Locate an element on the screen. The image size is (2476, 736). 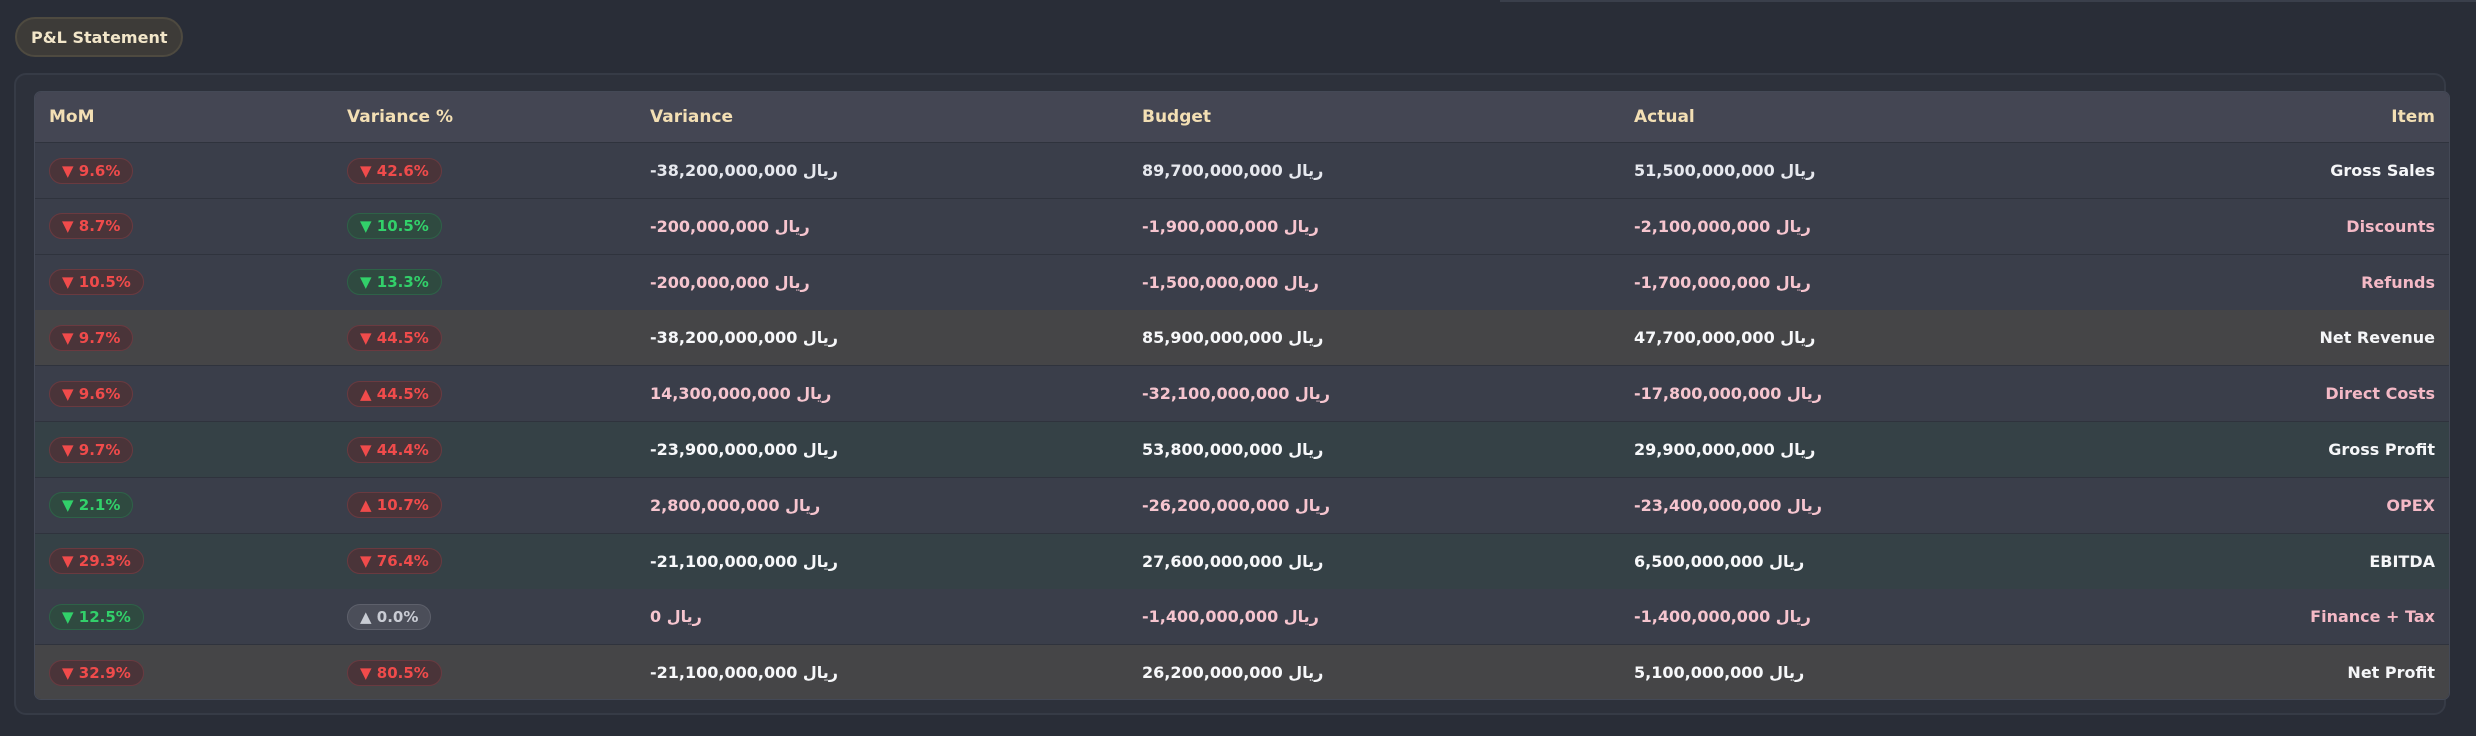
variance-pct-badge: ▼ 76.4% is located at coordinates (394, 561).